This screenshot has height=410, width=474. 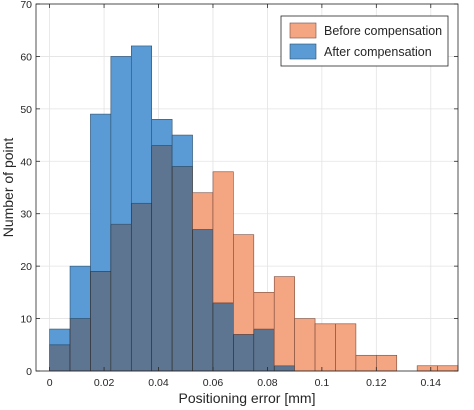 I want to click on y-tick-label-3: 30, so click(x=26, y=215).